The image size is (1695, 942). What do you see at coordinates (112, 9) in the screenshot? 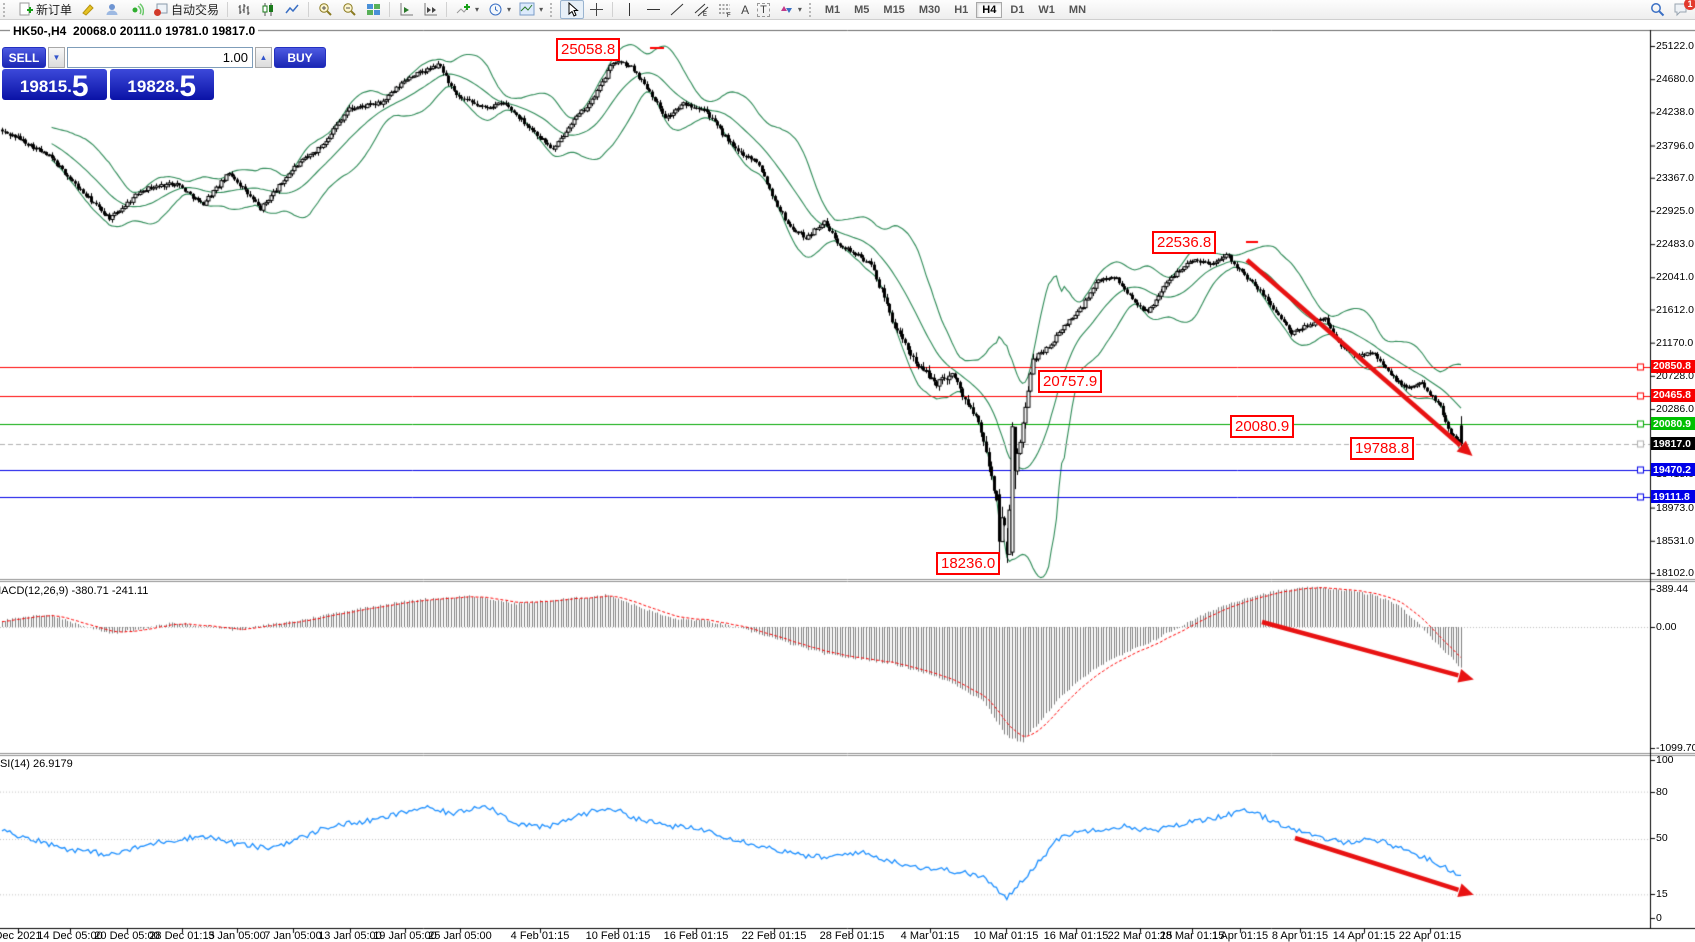
I see `community-button` at bounding box center [112, 9].